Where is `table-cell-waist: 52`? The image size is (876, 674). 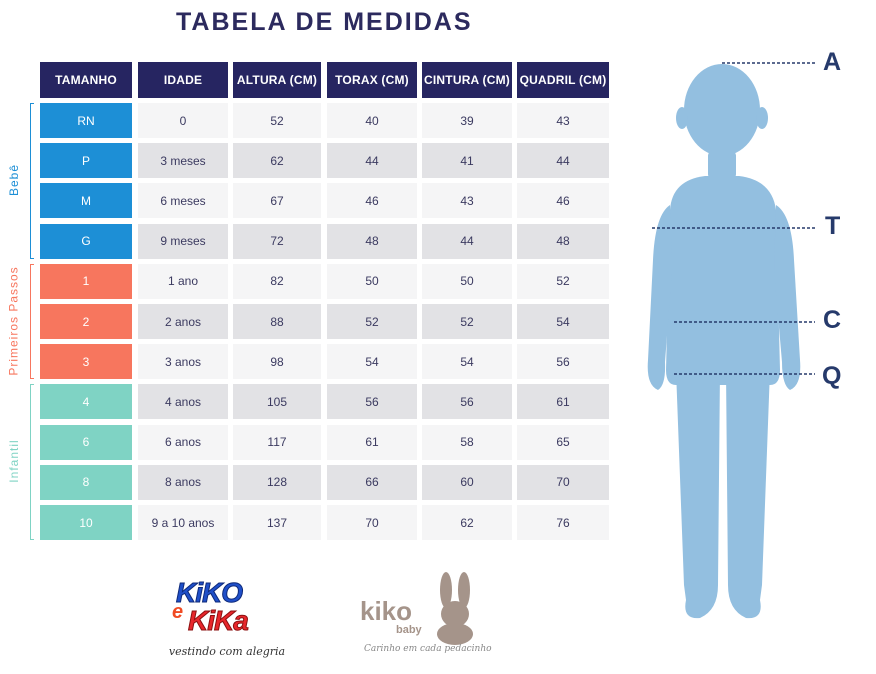
table-cell-waist: 52 is located at coordinates (467, 321).